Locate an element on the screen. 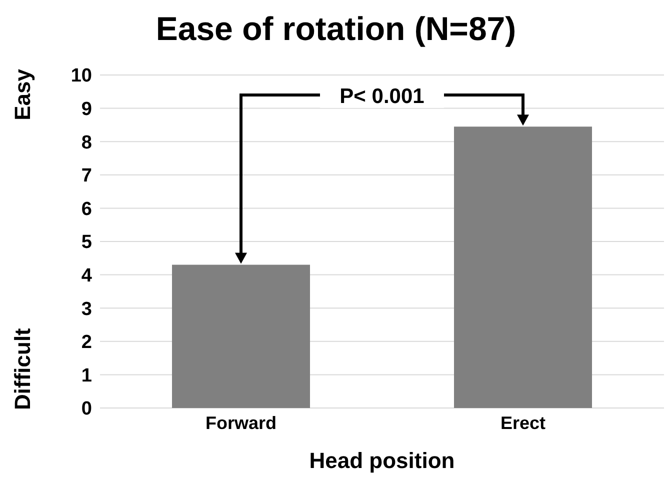 This screenshot has height=484, width=672. y-tick-label: 0 is located at coordinates (86, 409).